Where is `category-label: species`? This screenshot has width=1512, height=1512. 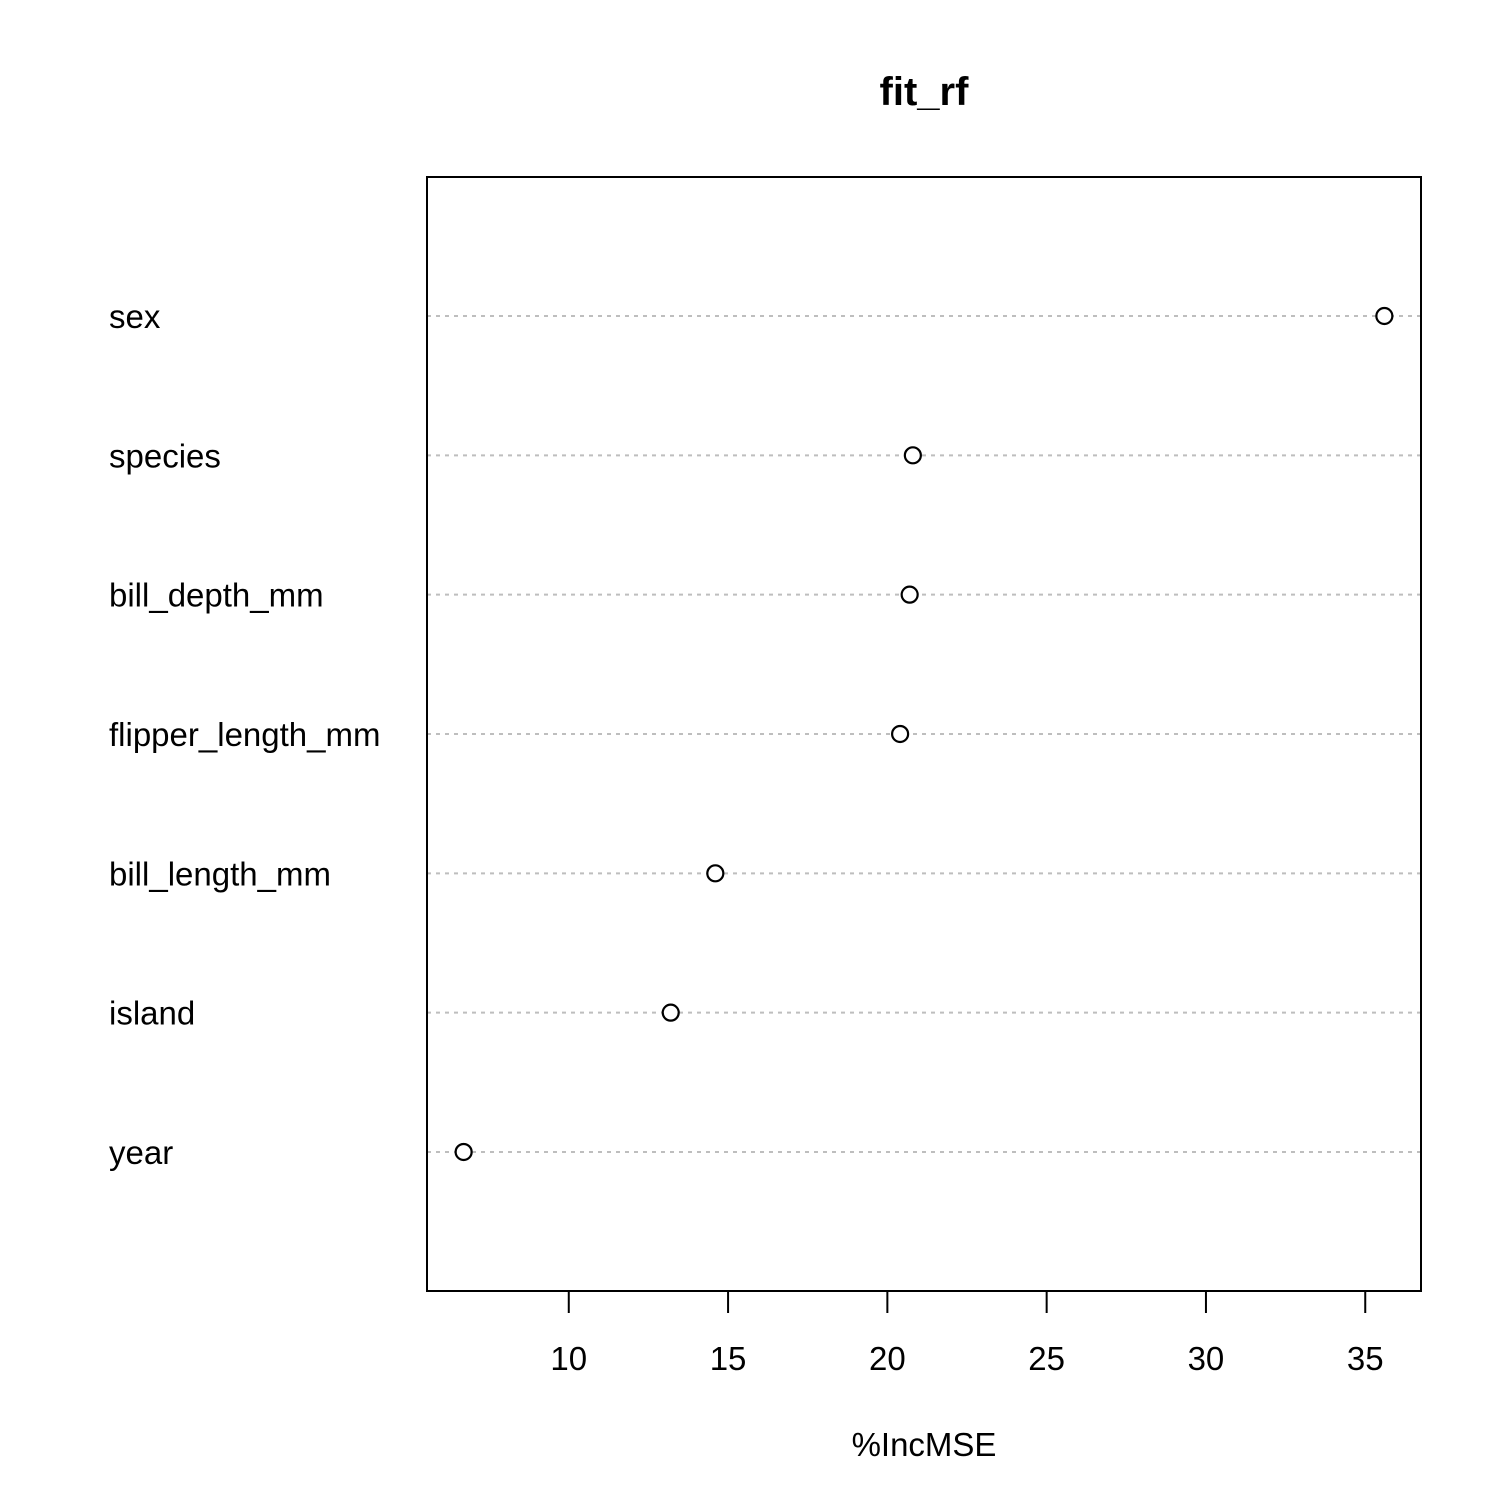 category-label: species is located at coordinates (165, 455).